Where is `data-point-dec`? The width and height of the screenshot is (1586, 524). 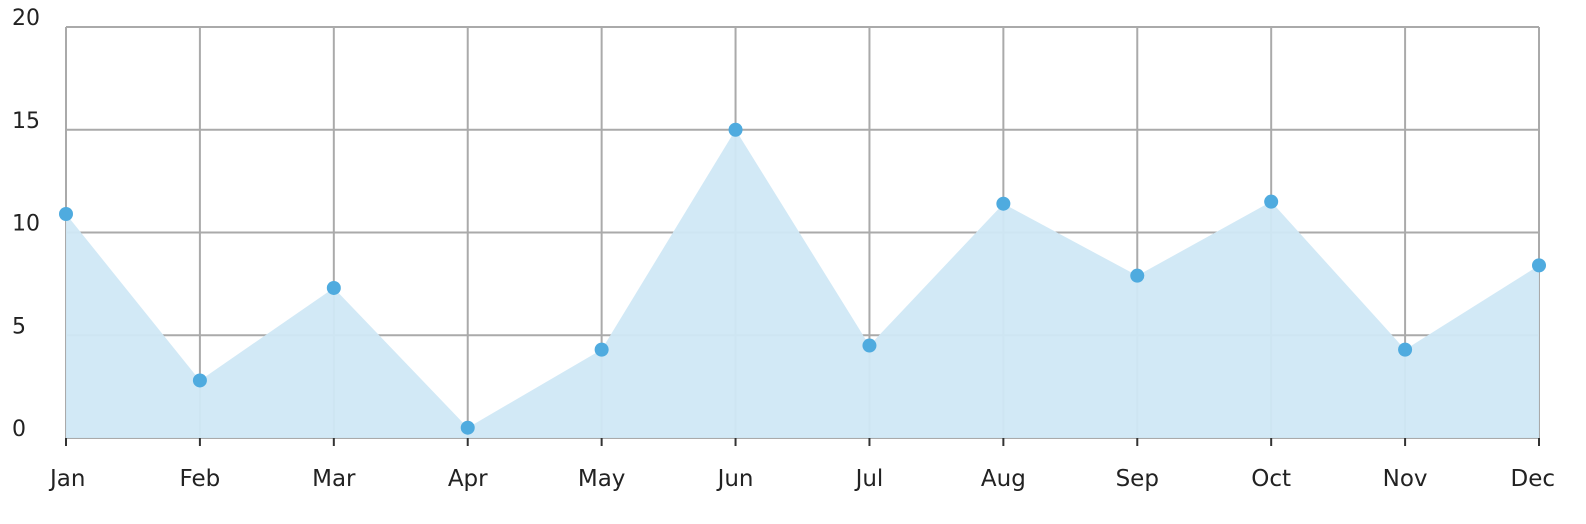
data-point-dec is located at coordinates (1539, 265).